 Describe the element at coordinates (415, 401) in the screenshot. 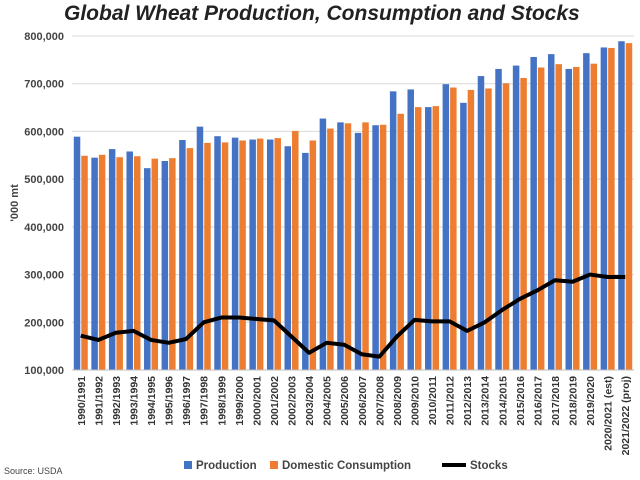

I see `x-tick-label: 2009/2010` at that location.